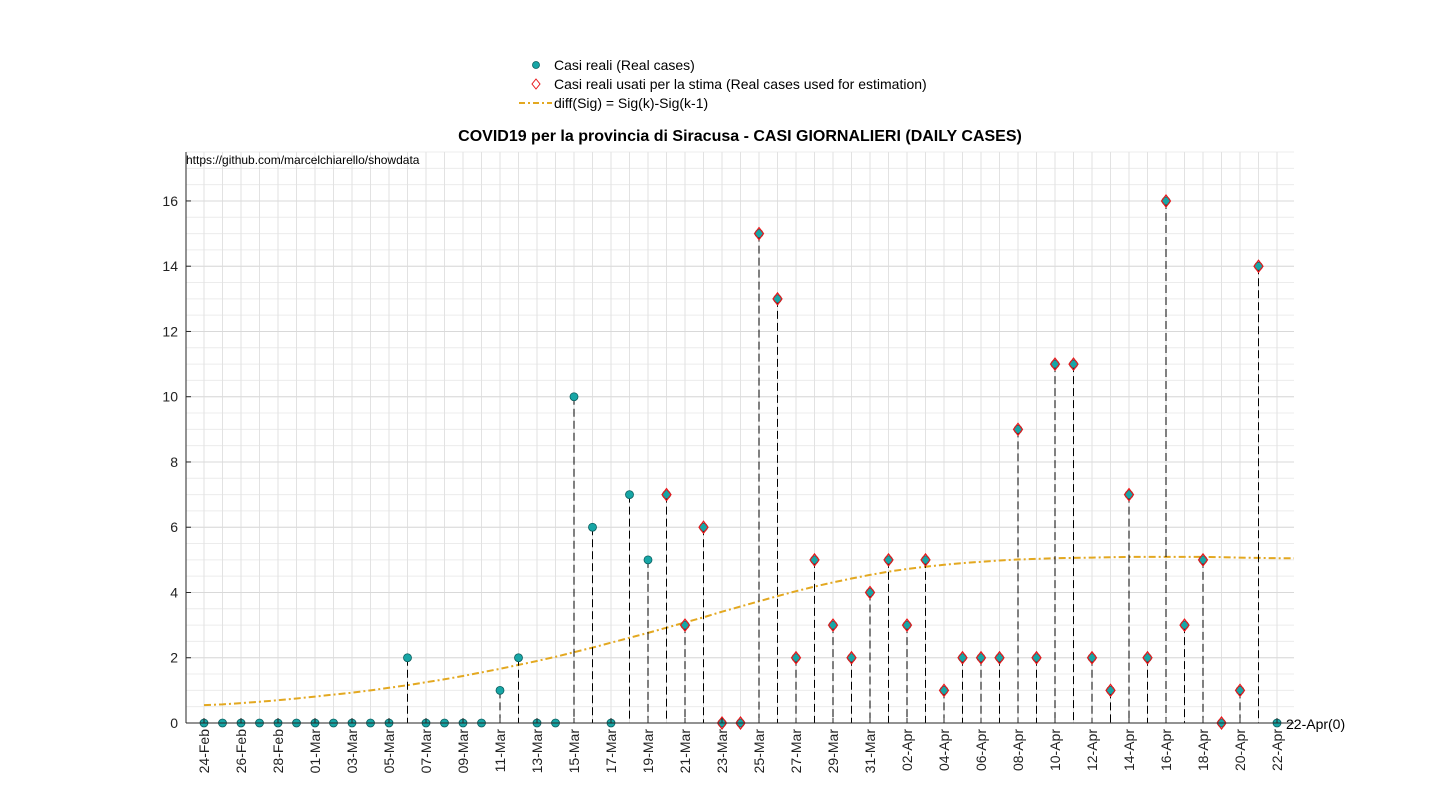  Describe the element at coordinates (463, 751) in the screenshot. I see `x-tick-label: 09-Mar` at that location.